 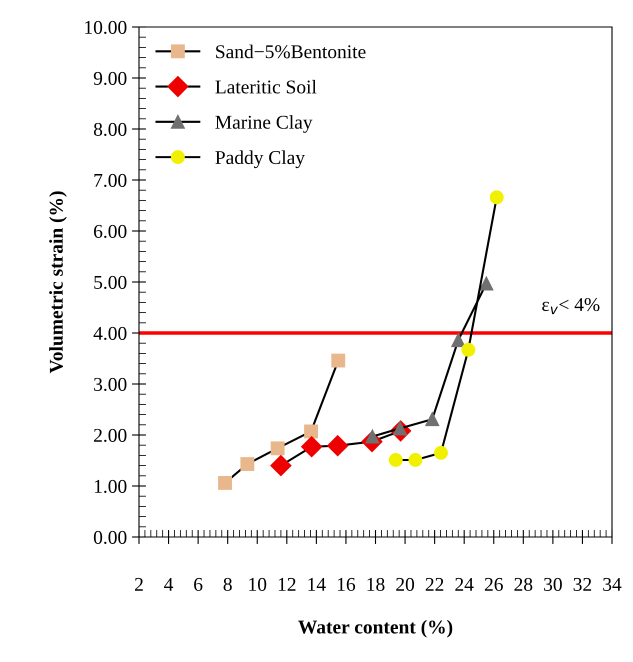 I want to click on y-tick-label: 1.00, so click(x=110, y=487).